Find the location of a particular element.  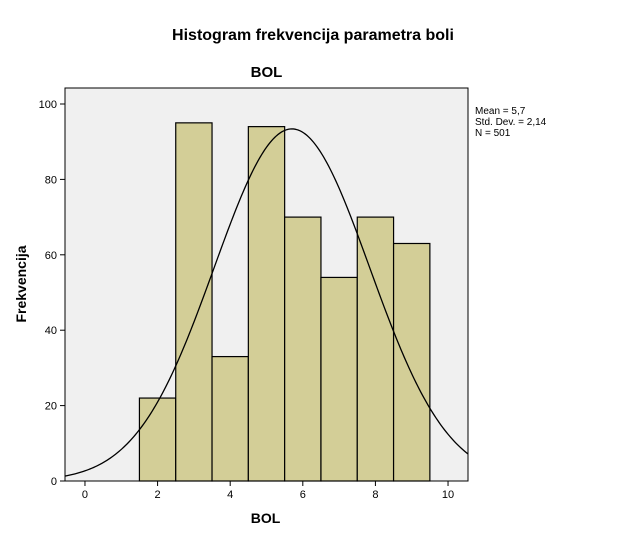

stats-std-dev: Std. Dev. = 2,14 is located at coordinates (511, 122).